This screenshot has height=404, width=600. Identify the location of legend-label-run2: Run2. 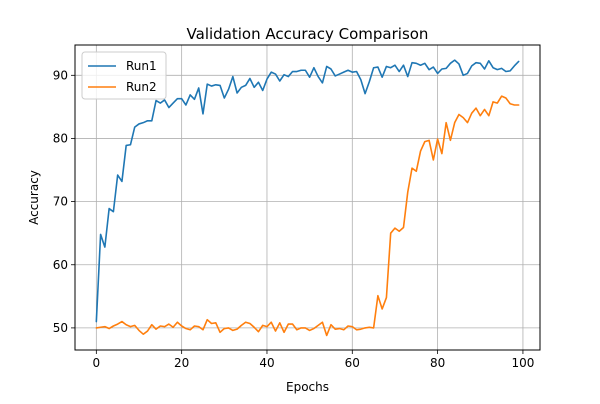
(141, 87).